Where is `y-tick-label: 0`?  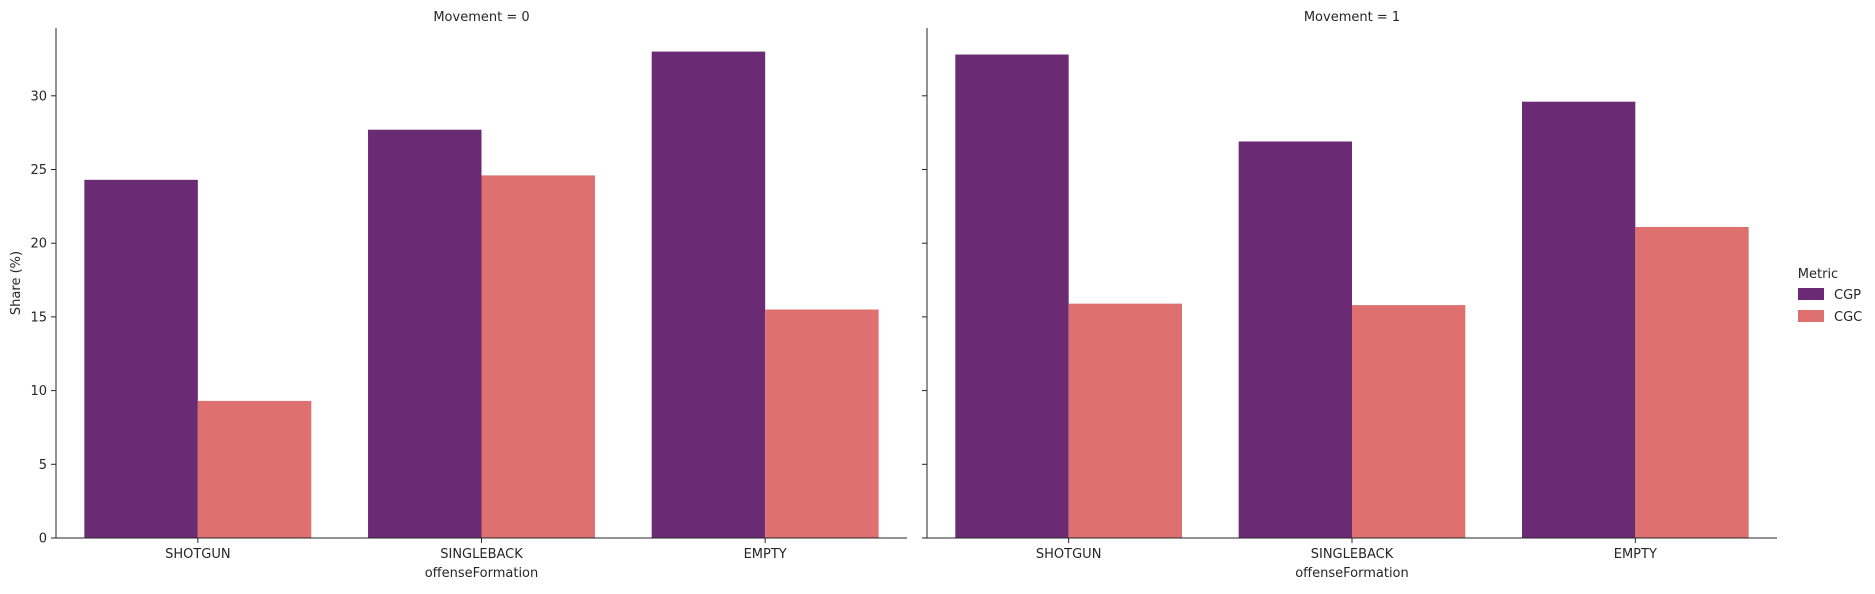 y-tick-label: 0 is located at coordinates (43, 539).